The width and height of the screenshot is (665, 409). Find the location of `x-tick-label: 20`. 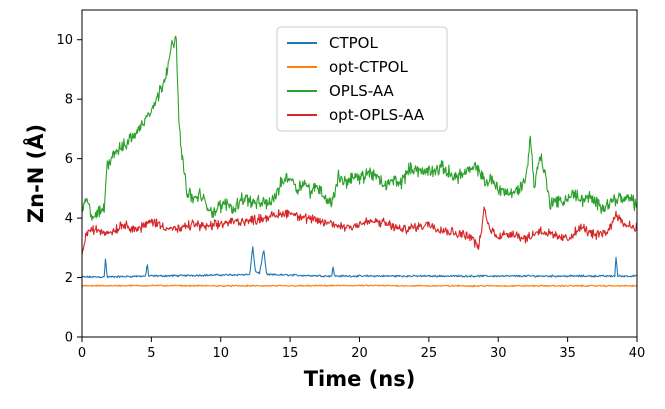

x-tick-label: 20 is located at coordinates (359, 353).